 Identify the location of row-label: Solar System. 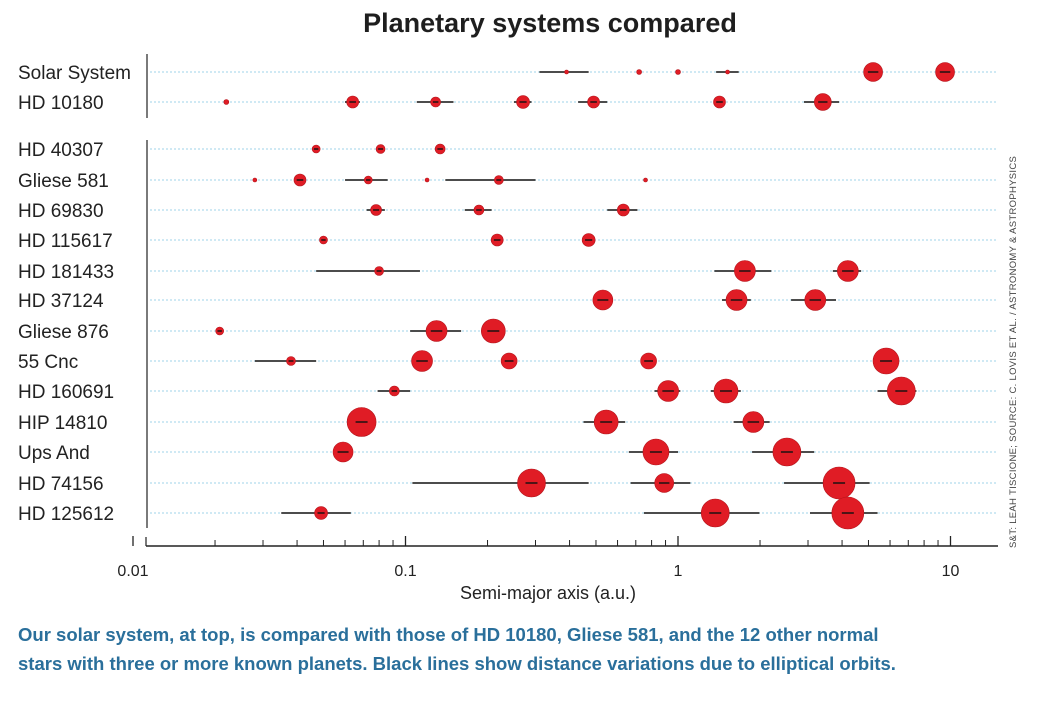
(74, 73).